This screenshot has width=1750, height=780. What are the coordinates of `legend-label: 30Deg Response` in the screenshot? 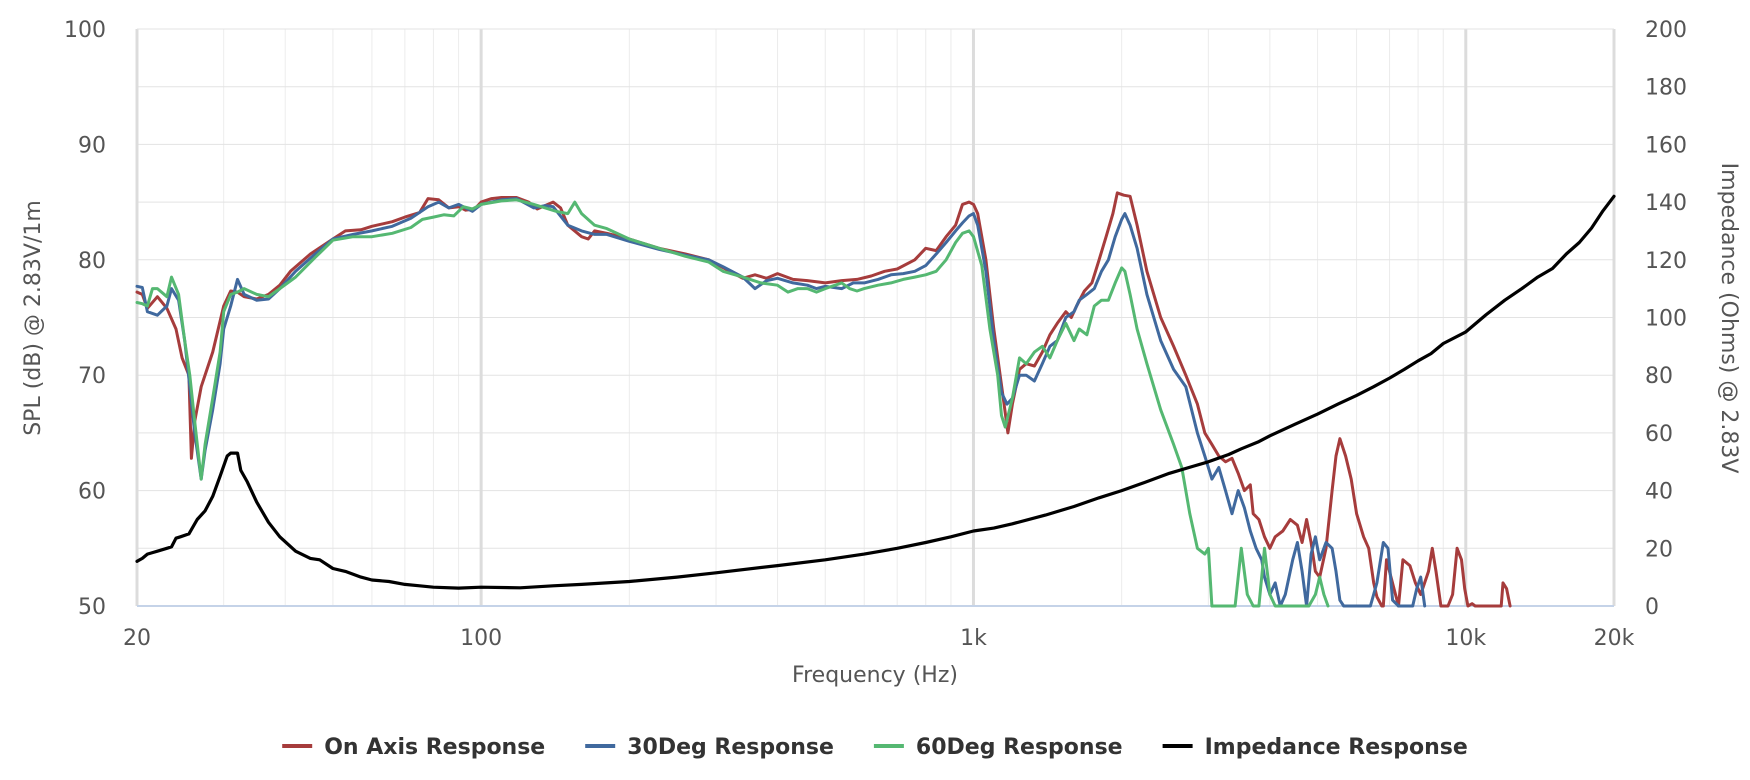 It's located at (730, 747).